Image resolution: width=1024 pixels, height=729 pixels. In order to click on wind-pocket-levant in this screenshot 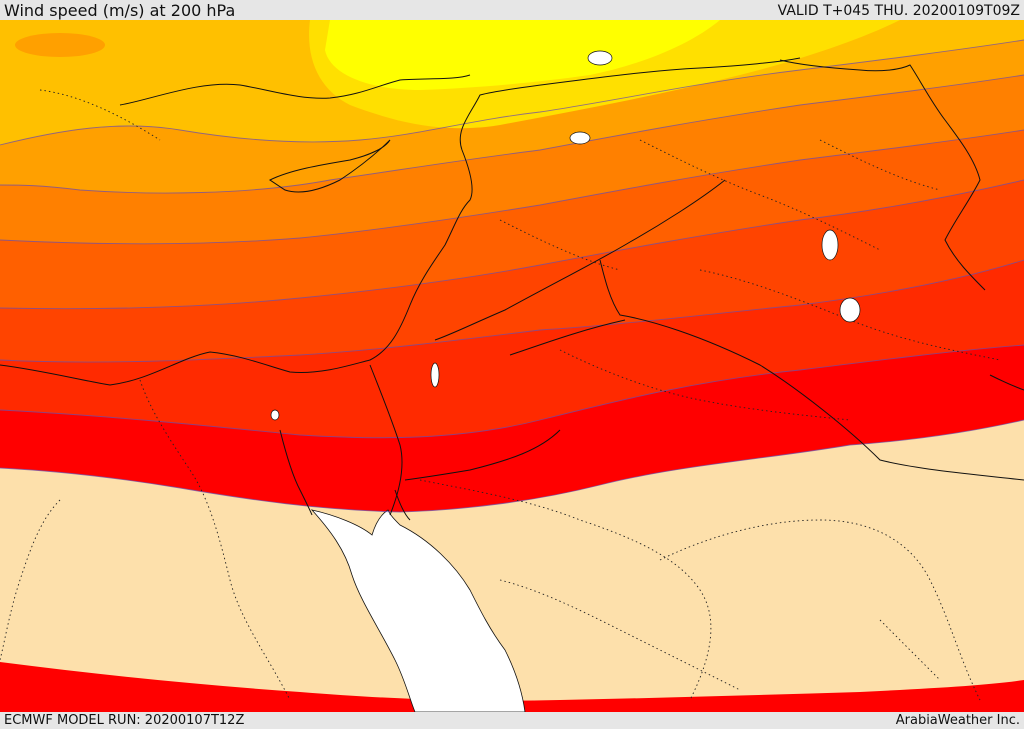, I will do `click(180, 250)`.